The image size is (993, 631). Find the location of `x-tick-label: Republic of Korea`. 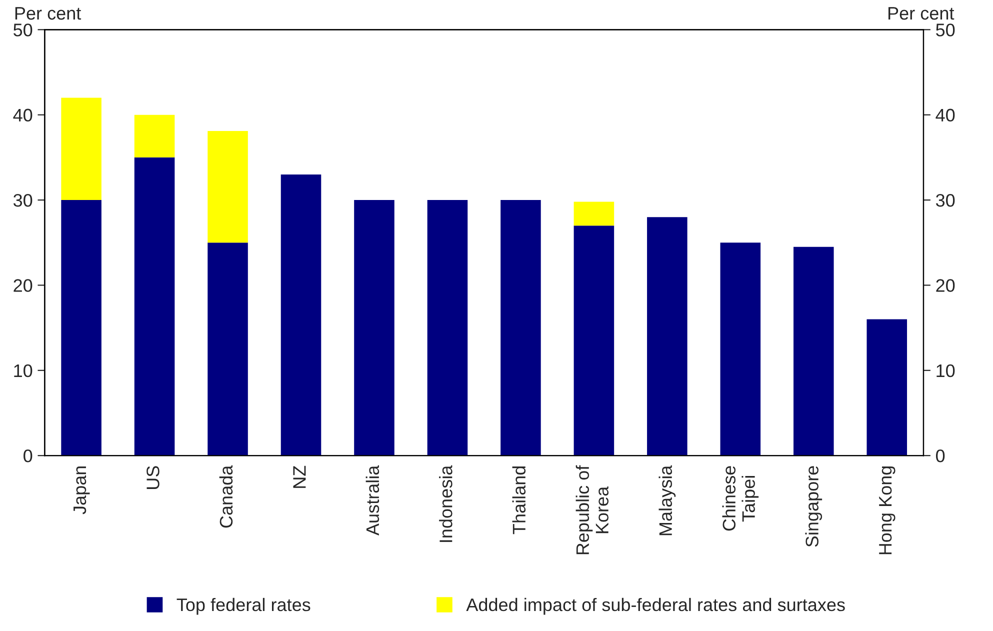

x-tick-label: Republic of Korea is located at coordinates (592, 509).